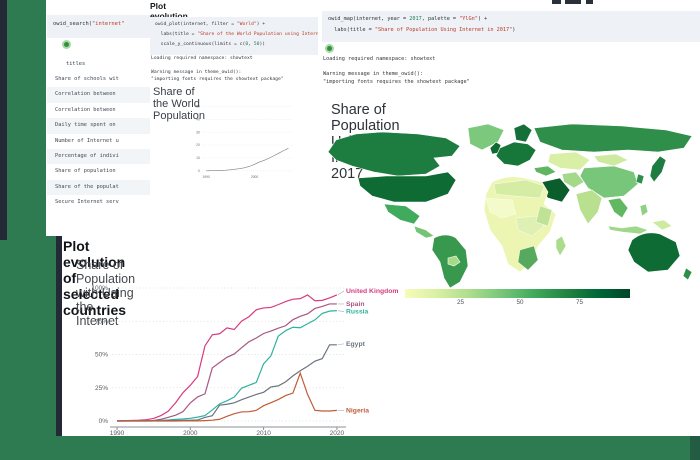  I want to click on series-line-united-kingdom, so click(227, 358).